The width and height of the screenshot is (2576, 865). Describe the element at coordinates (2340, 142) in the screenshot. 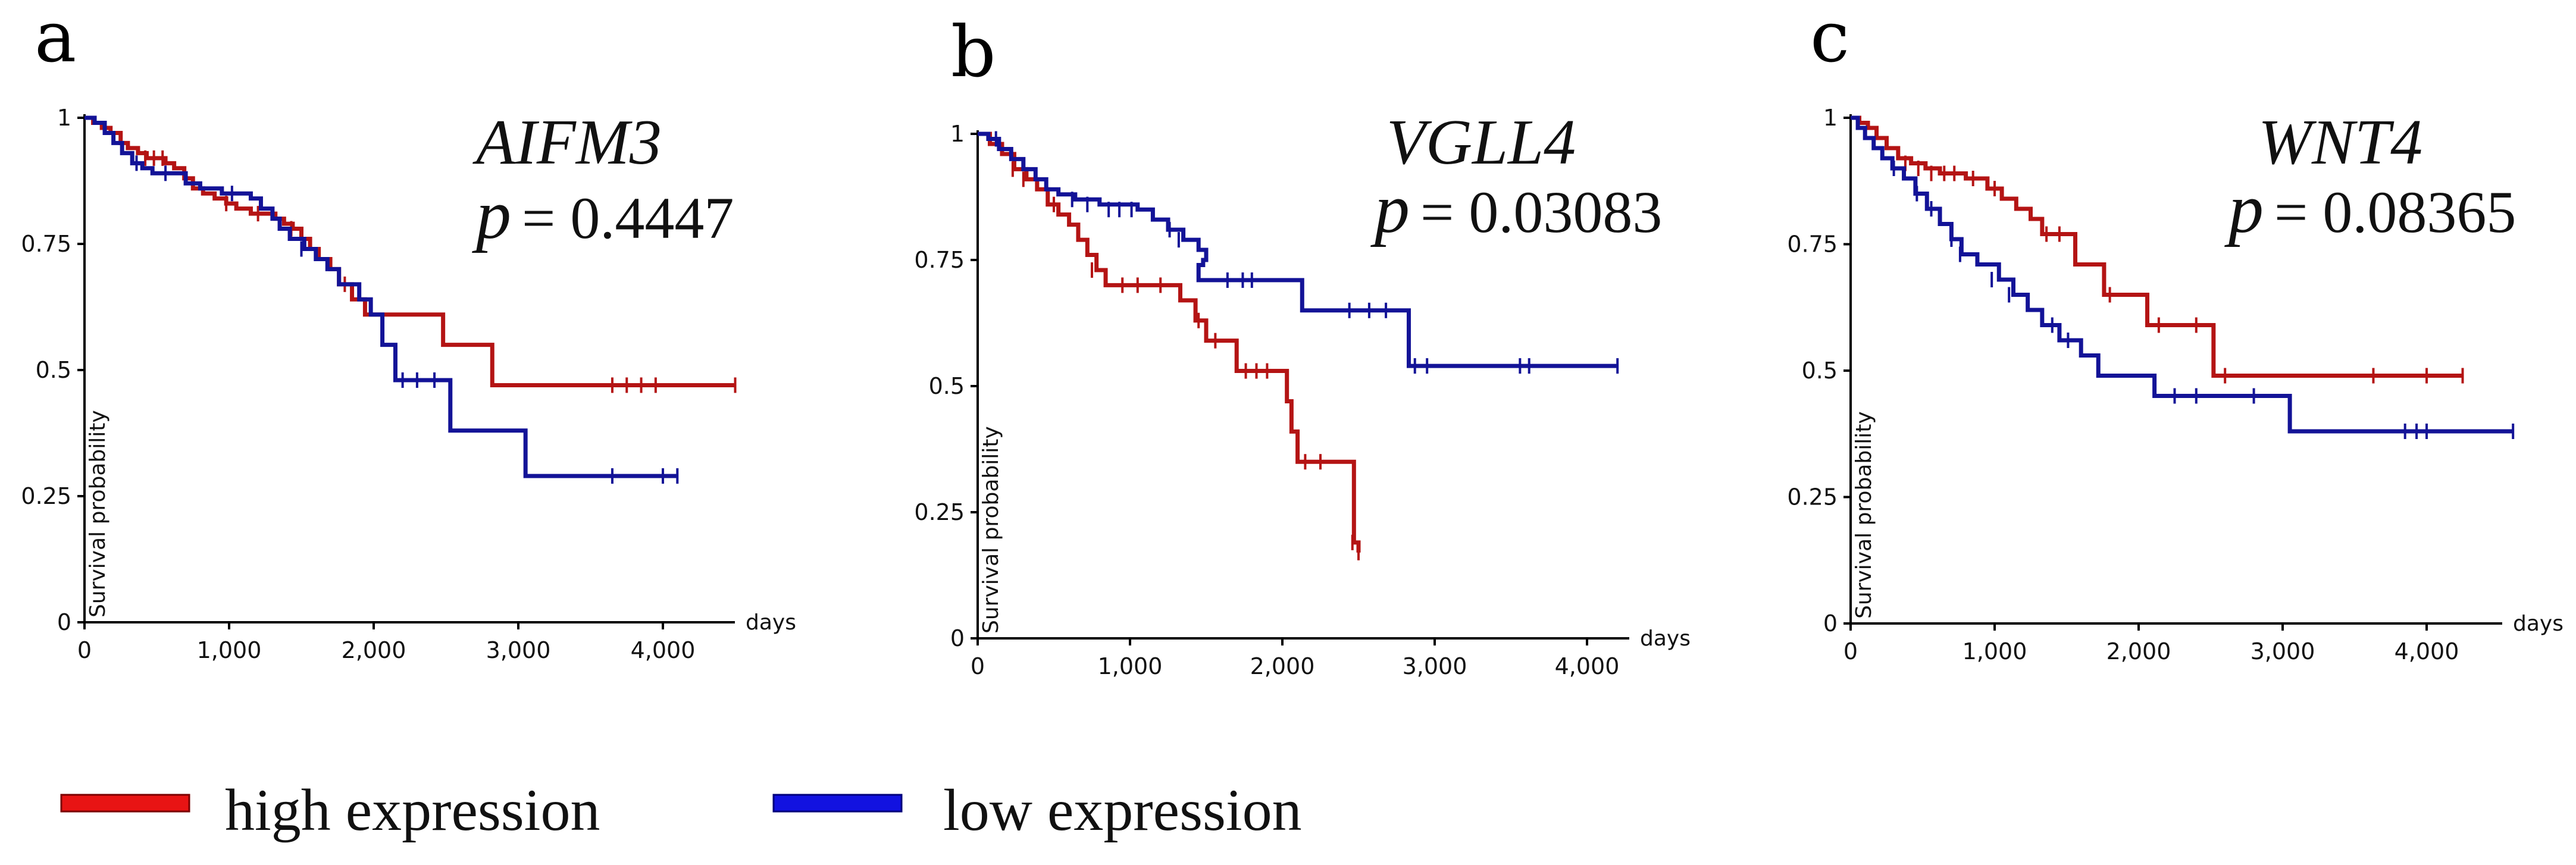

I see `gene-name: WNT4` at that location.